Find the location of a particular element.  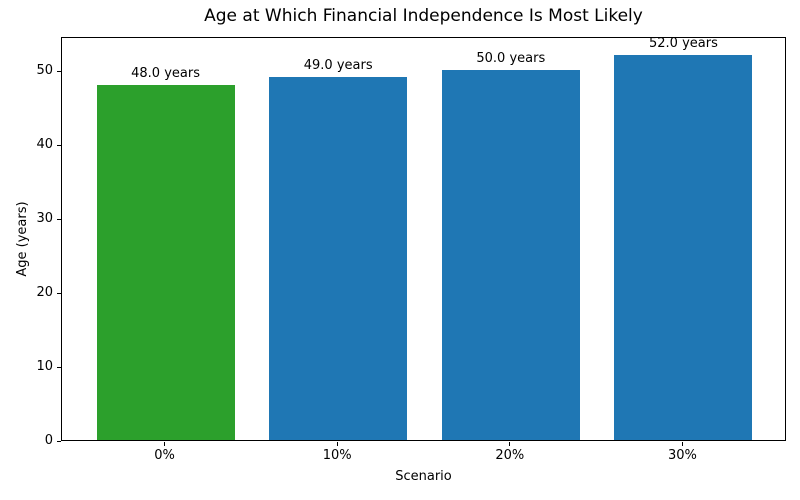

bar-value-label: 49.0 years is located at coordinates (338, 66).